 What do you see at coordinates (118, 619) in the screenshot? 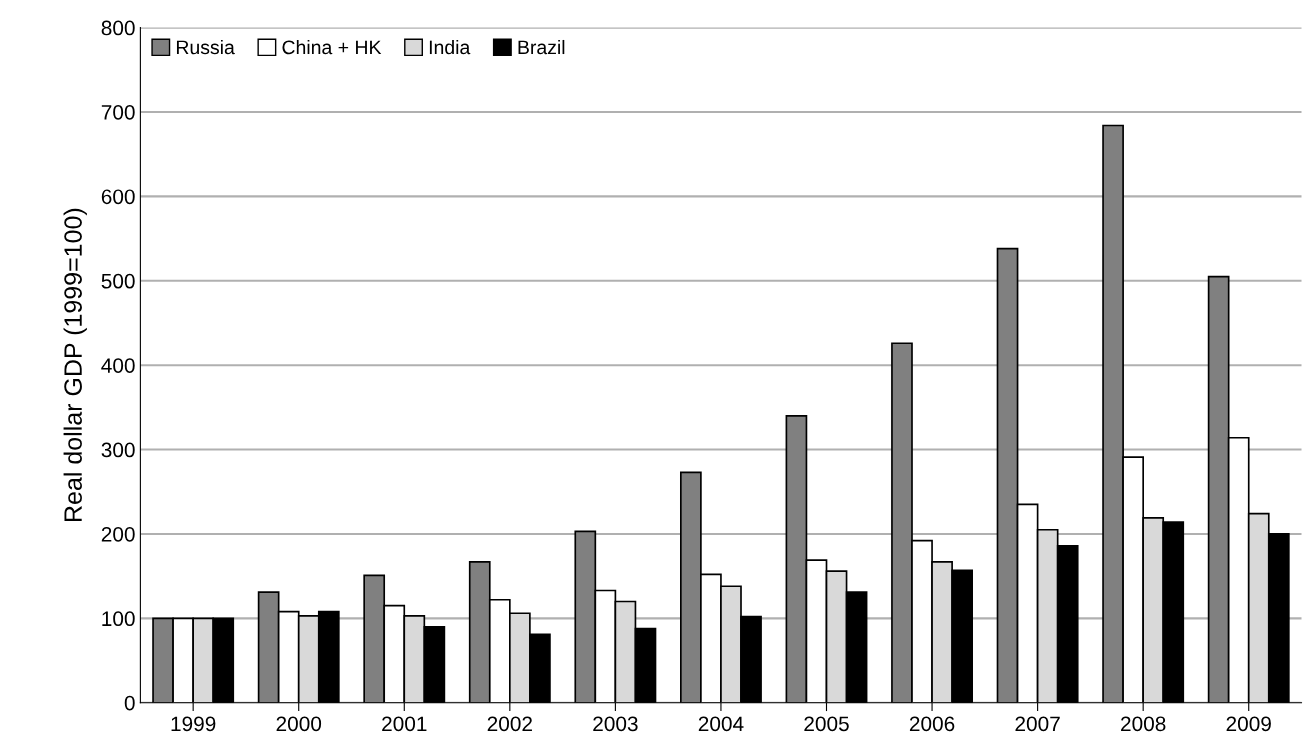
I see `y-tick-label: 100` at bounding box center [118, 619].